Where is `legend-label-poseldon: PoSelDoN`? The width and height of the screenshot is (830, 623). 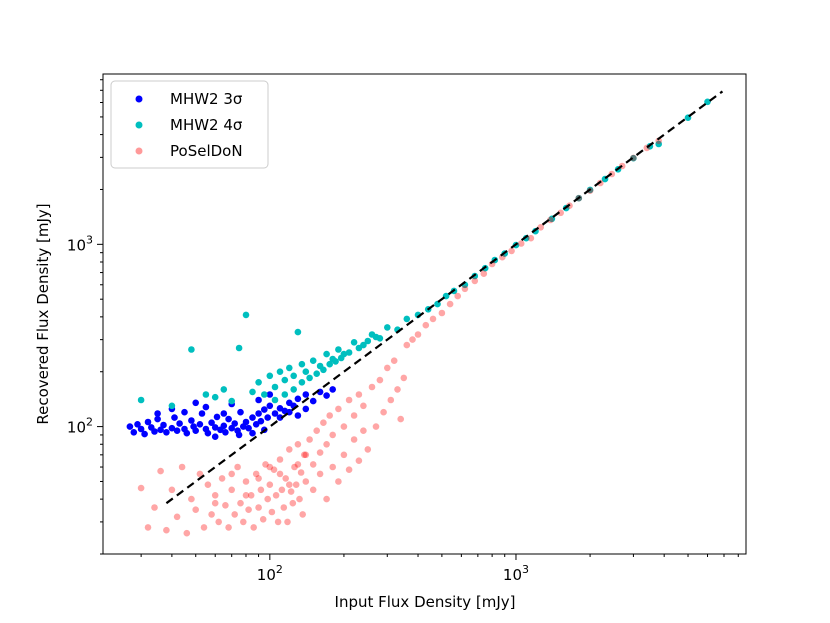 legend-label-poseldon: PoSelDoN is located at coordinates (206, 151).